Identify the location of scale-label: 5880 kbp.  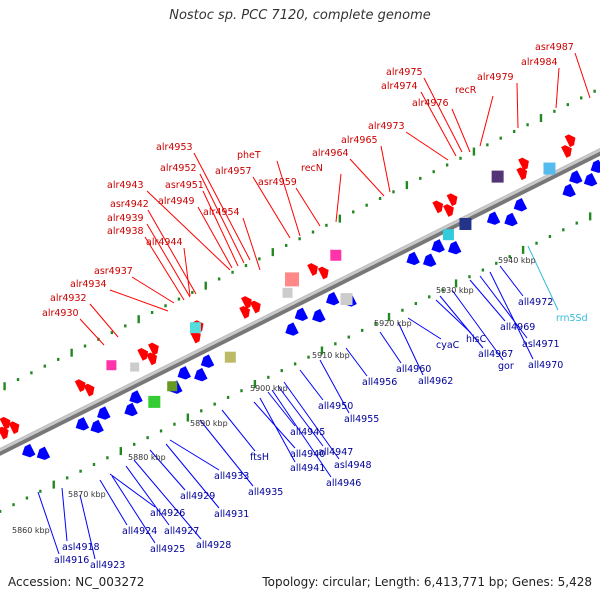
(147, 457).